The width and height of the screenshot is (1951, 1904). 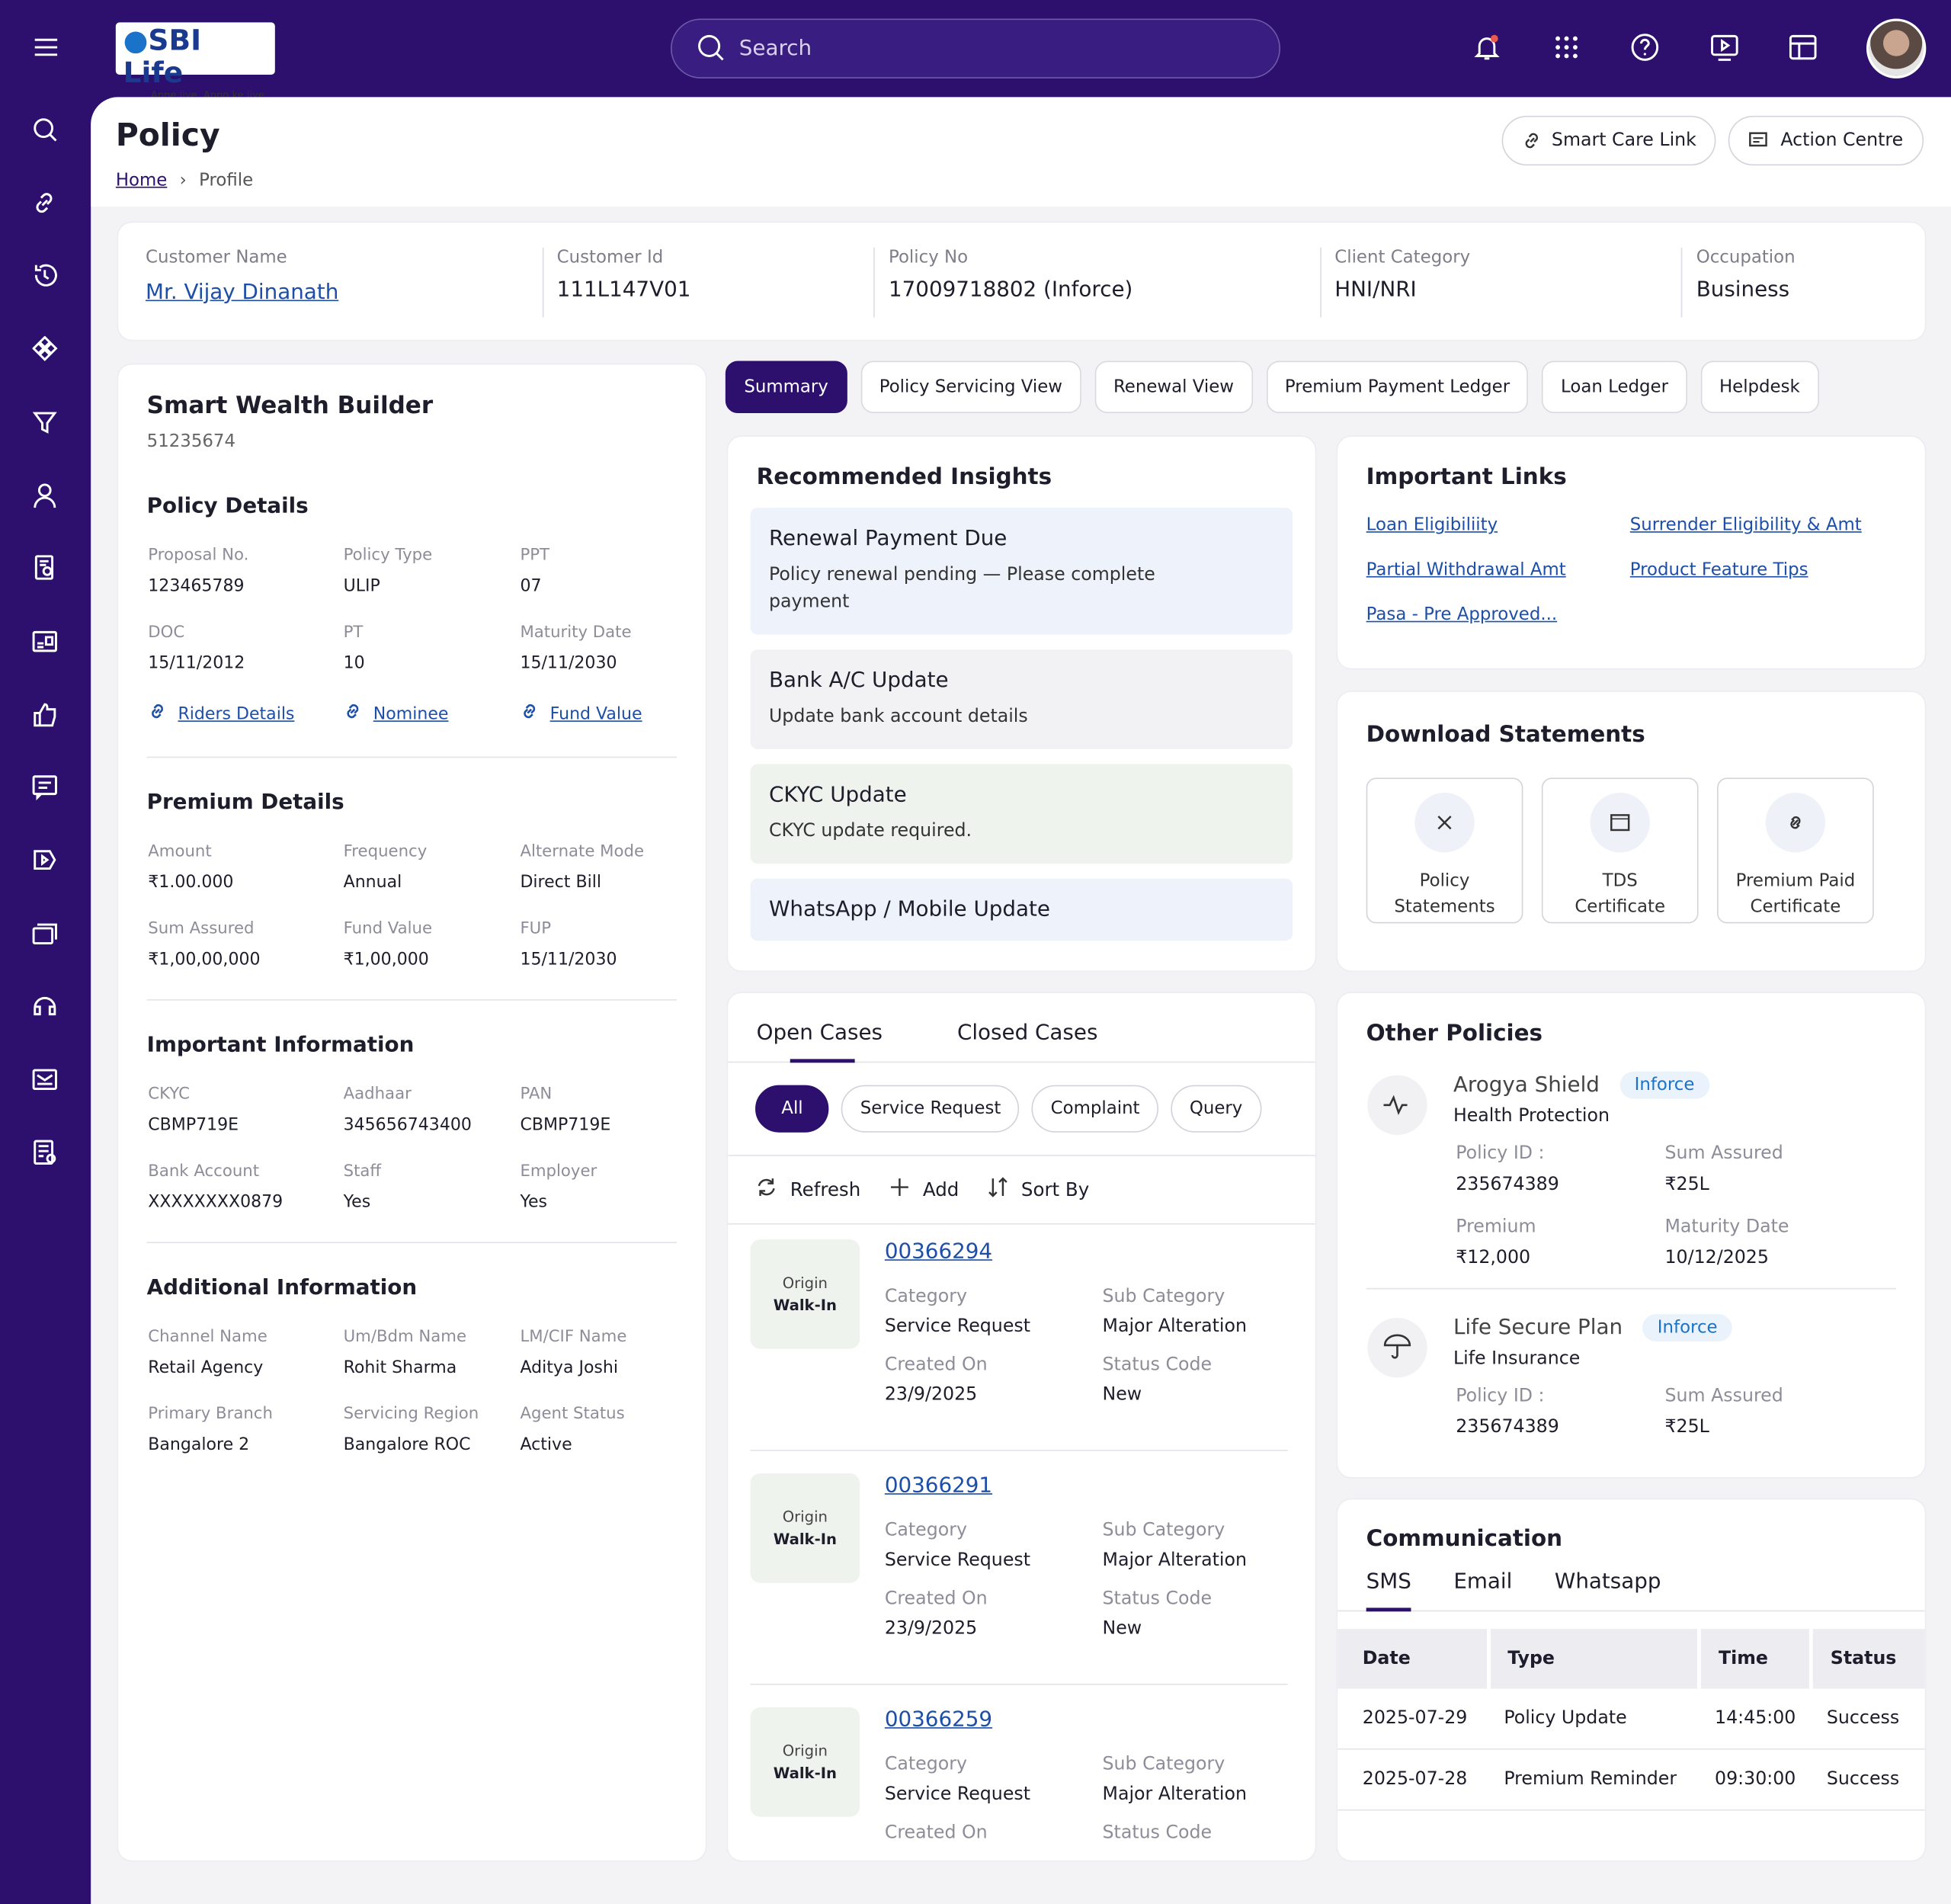 I want to click on tab: Policy Servicing View, so click(x=970, y=387).